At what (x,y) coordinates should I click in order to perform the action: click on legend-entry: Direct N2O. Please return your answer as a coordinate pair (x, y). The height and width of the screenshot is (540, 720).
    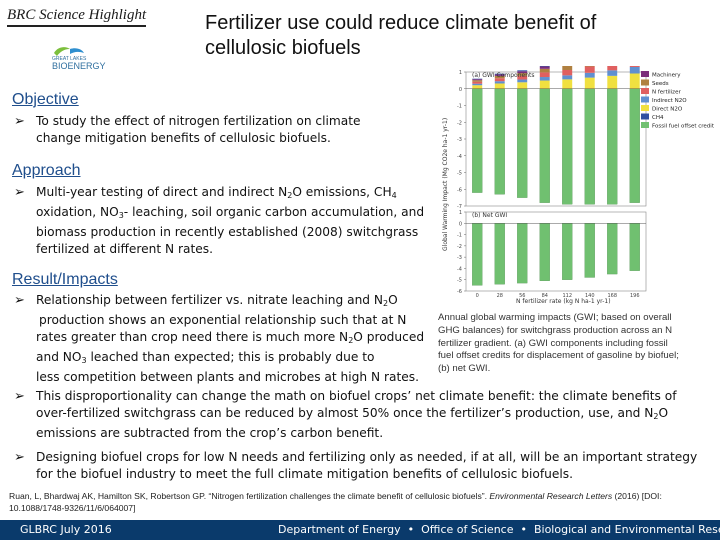
    Looking at the image, I should click on (667, 110).